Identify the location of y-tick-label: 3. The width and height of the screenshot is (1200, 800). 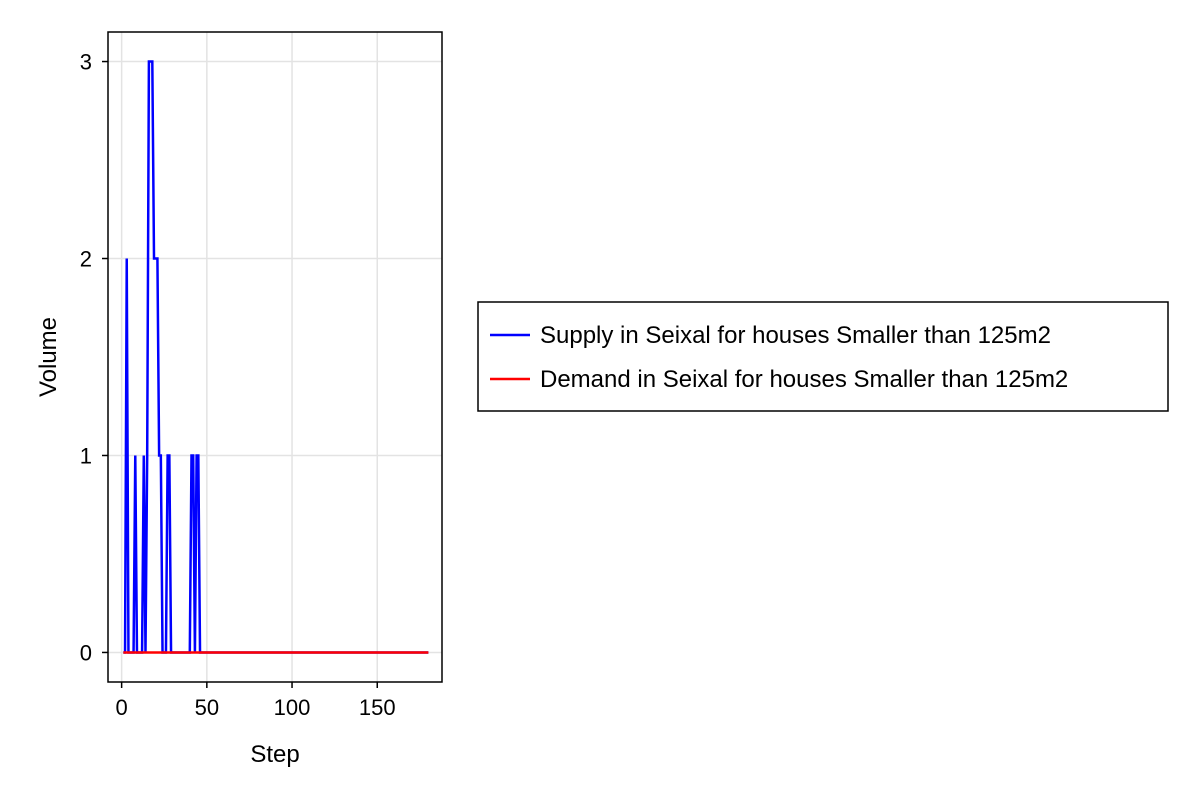
(86, 62).